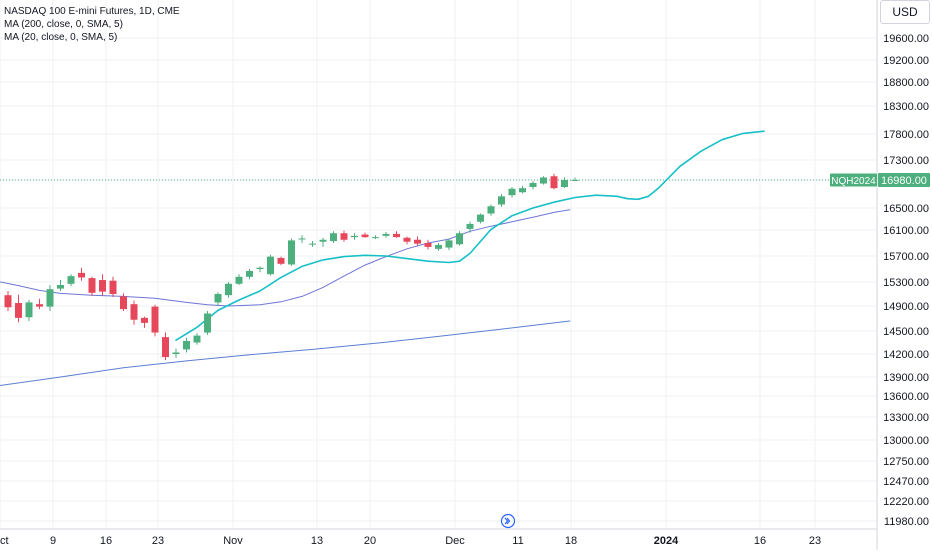 The height and width of the screenshot is (555, 932). I want to click on y-tick-label: 17300.00, so click(906, 161).